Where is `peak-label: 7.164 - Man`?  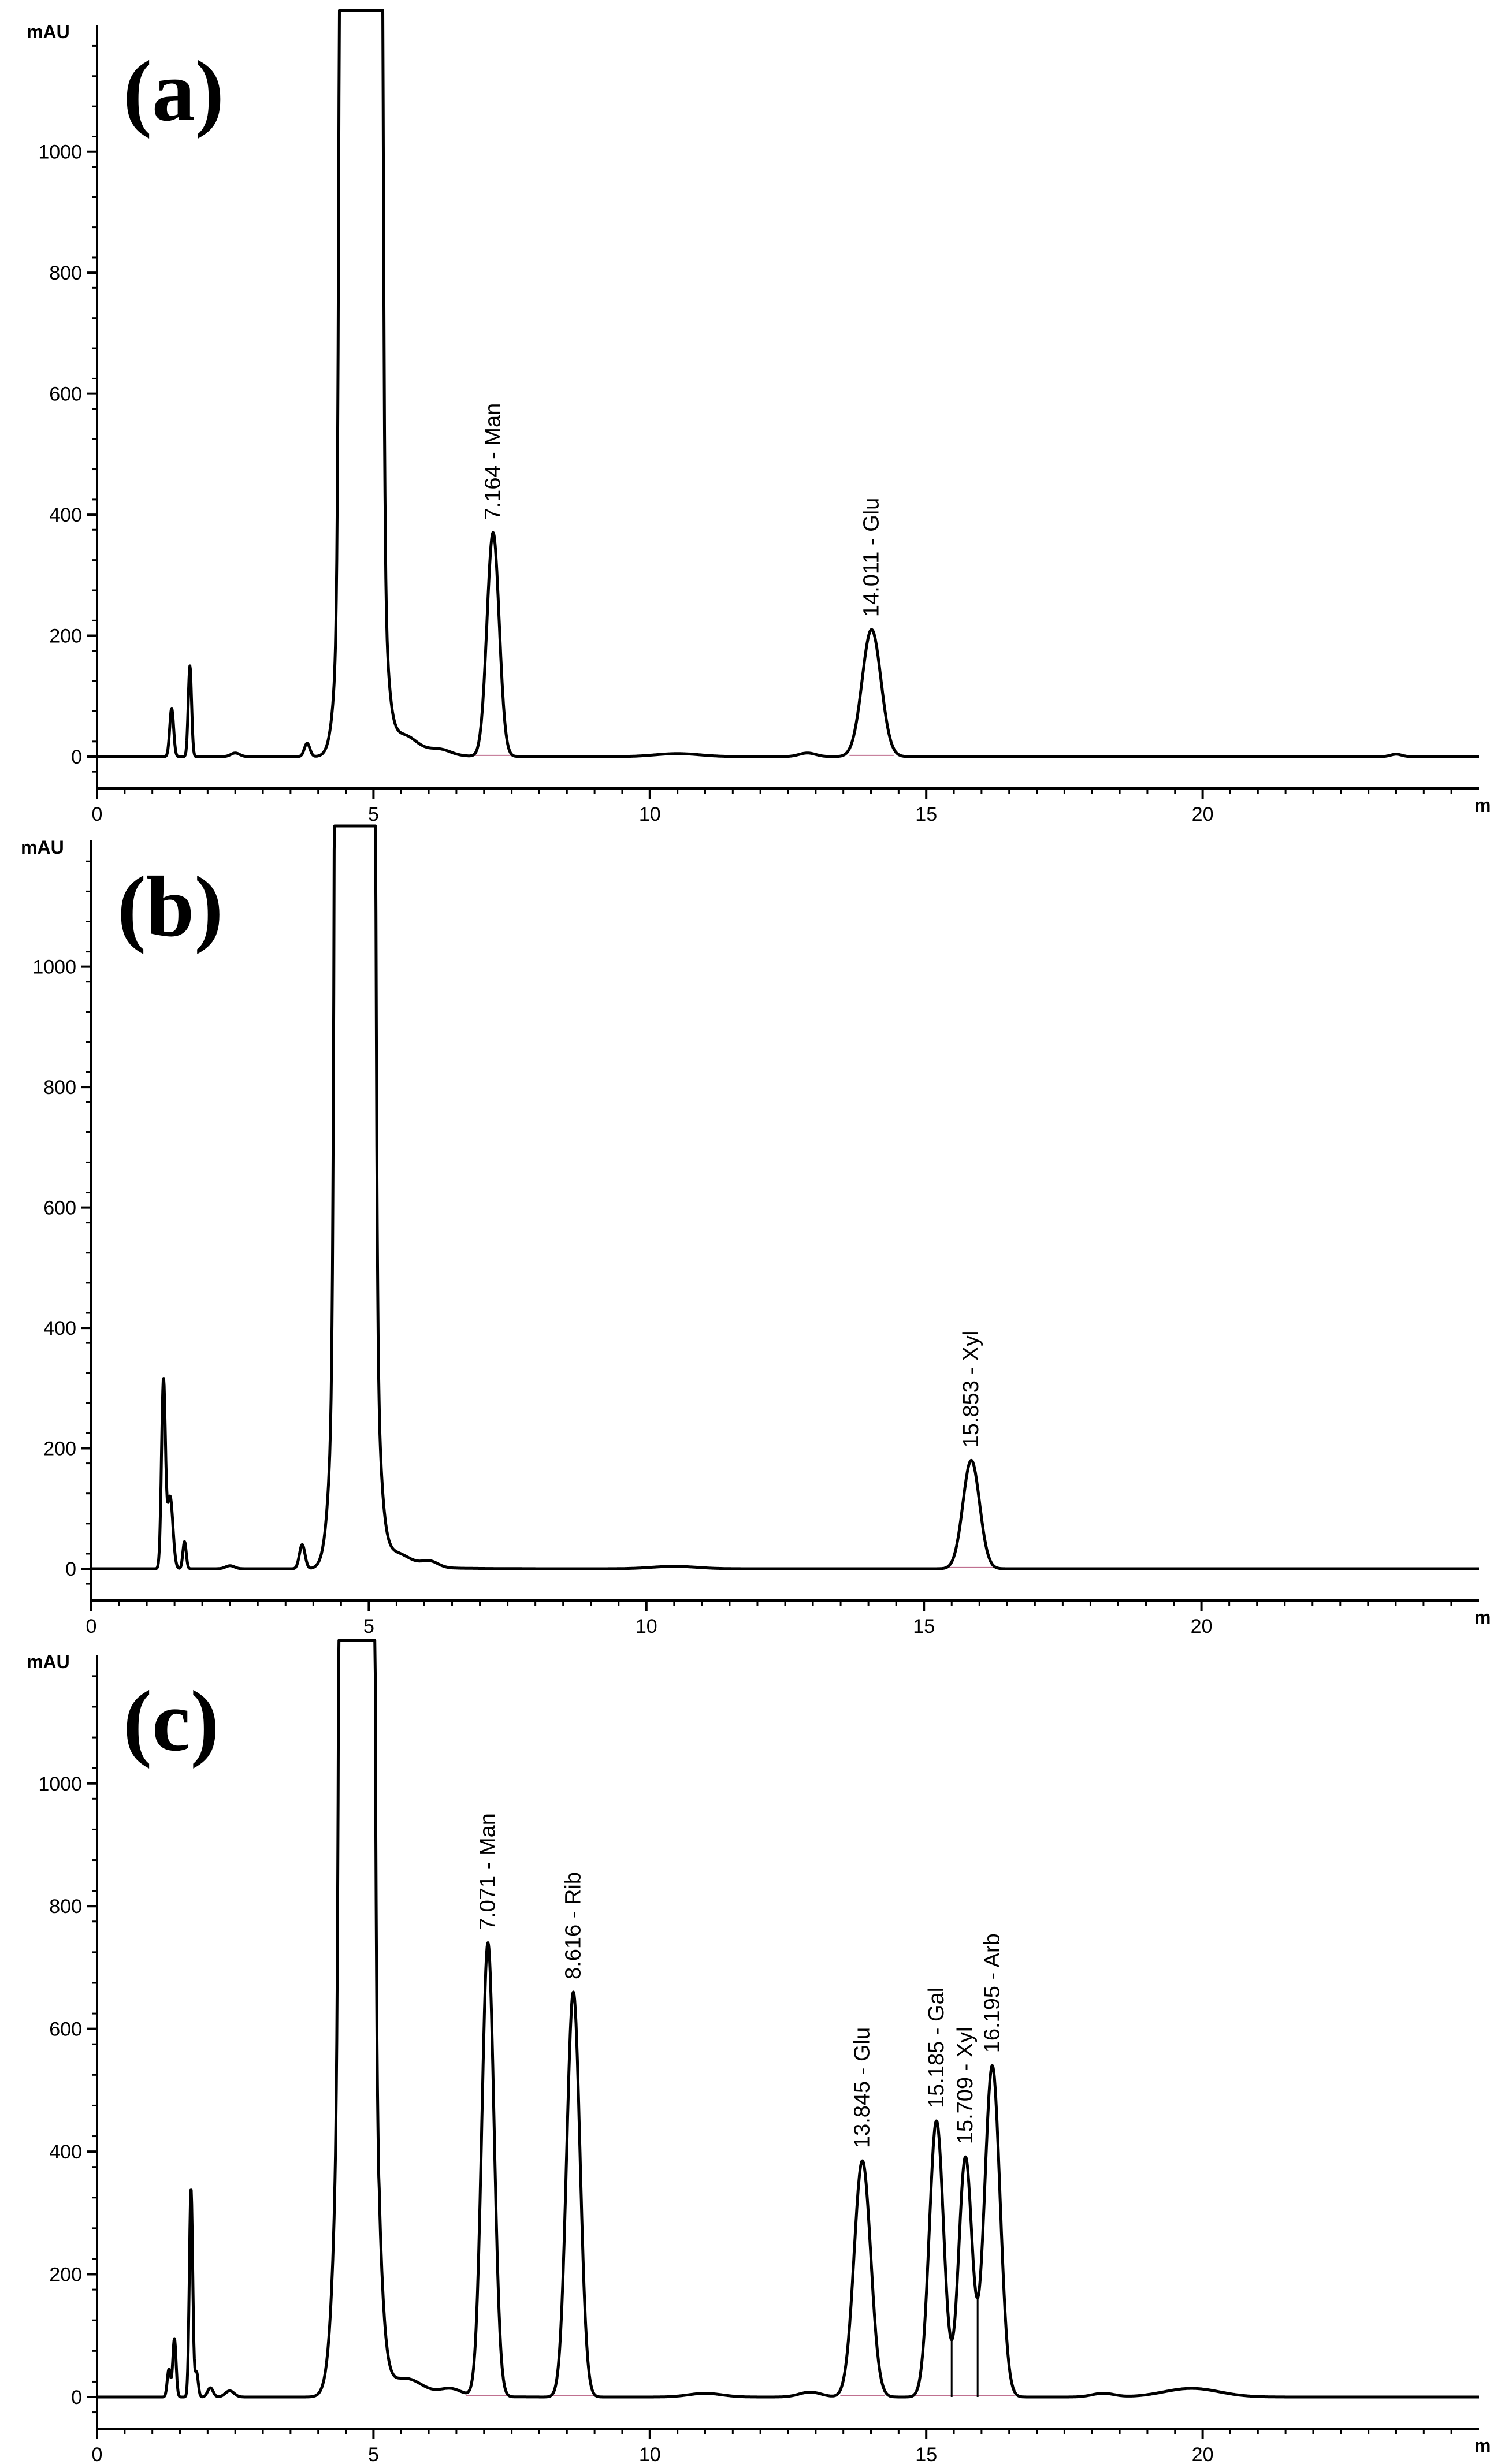 peak-label: 7.164 - Man is located at coordinates (493, 461).